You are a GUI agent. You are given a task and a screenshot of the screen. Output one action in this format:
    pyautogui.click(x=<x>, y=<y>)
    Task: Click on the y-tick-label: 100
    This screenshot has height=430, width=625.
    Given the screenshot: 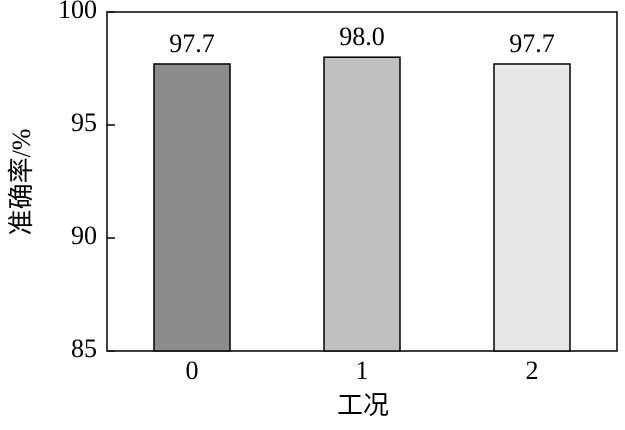 What is the action you would take?
    pyautogui.click(x=77, y=12)
    